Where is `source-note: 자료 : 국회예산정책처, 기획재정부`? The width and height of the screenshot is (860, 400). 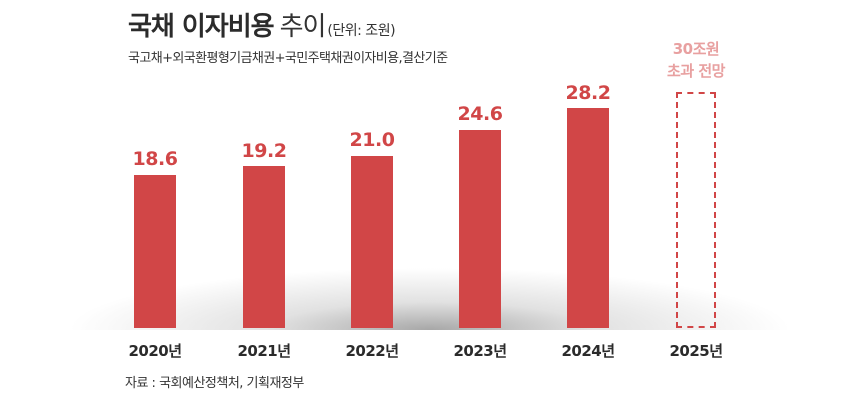 source-note: 자료 : 국회예산정책처, 기획재정부 is located at coordinates (214, 383).